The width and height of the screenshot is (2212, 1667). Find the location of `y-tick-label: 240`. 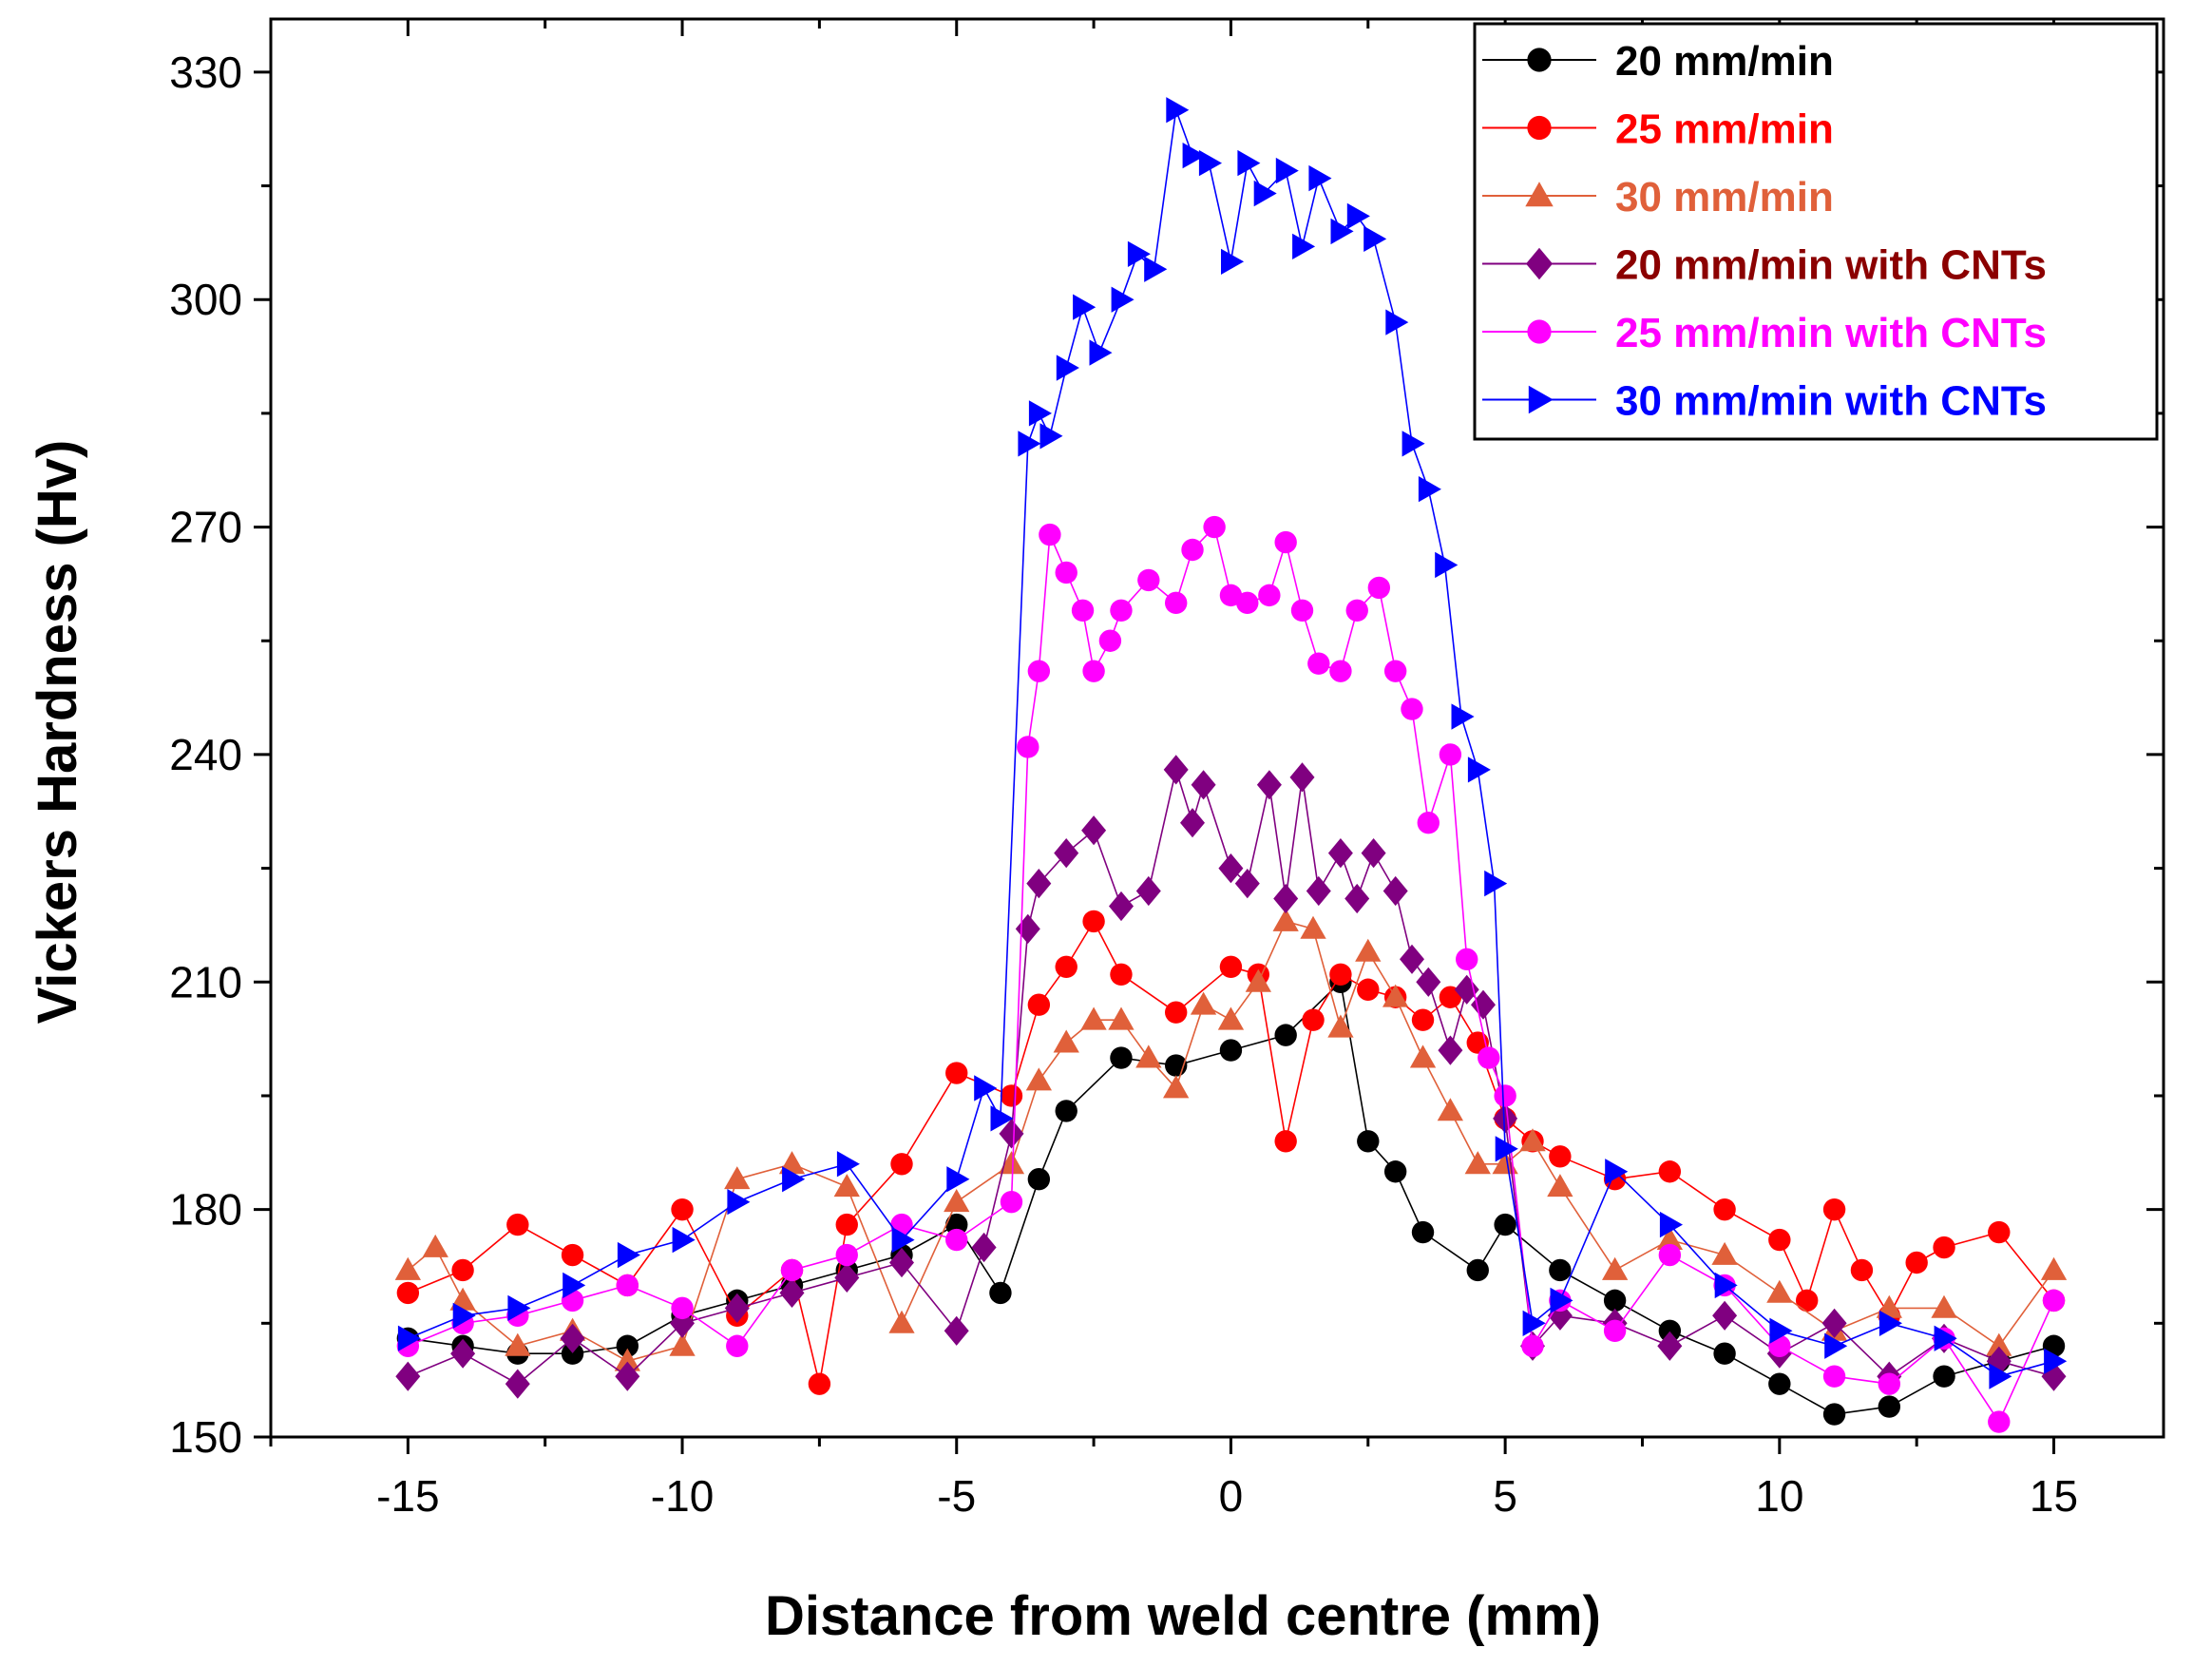

y-tick-label: 240 is located at coordinates (205, 754).